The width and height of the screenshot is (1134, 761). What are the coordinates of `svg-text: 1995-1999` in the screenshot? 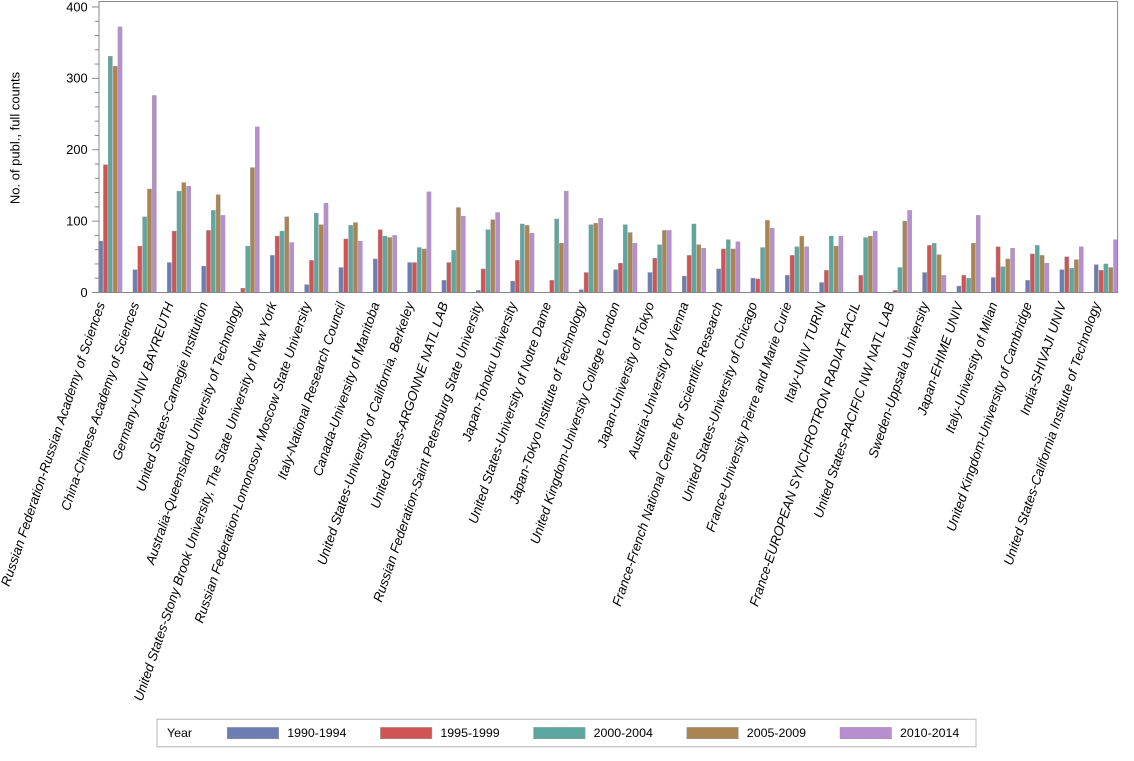 It's located at (469, 733).